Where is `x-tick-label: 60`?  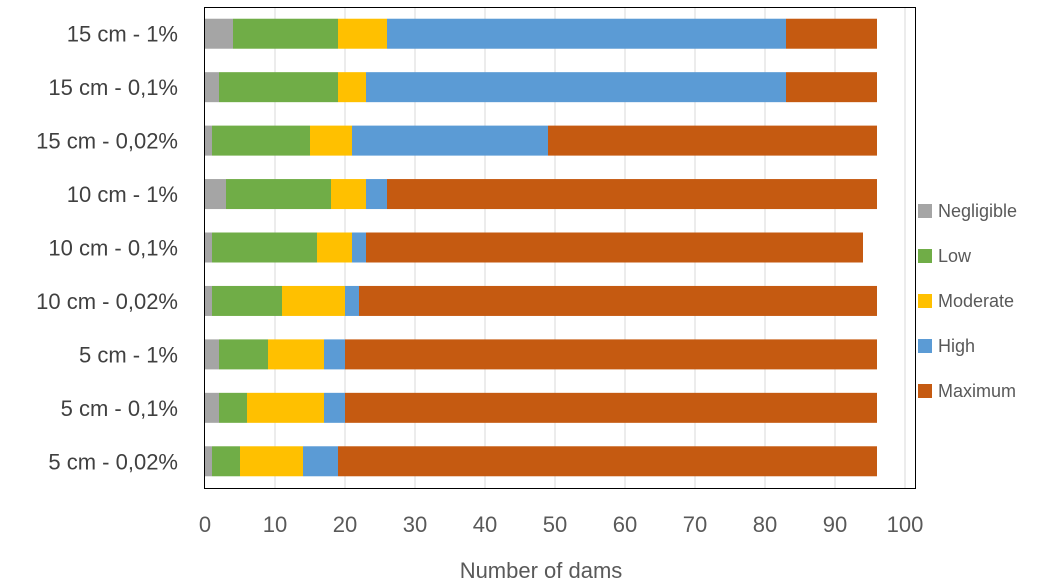
x-tick-label: 60 is located at coordinates (625, 524).